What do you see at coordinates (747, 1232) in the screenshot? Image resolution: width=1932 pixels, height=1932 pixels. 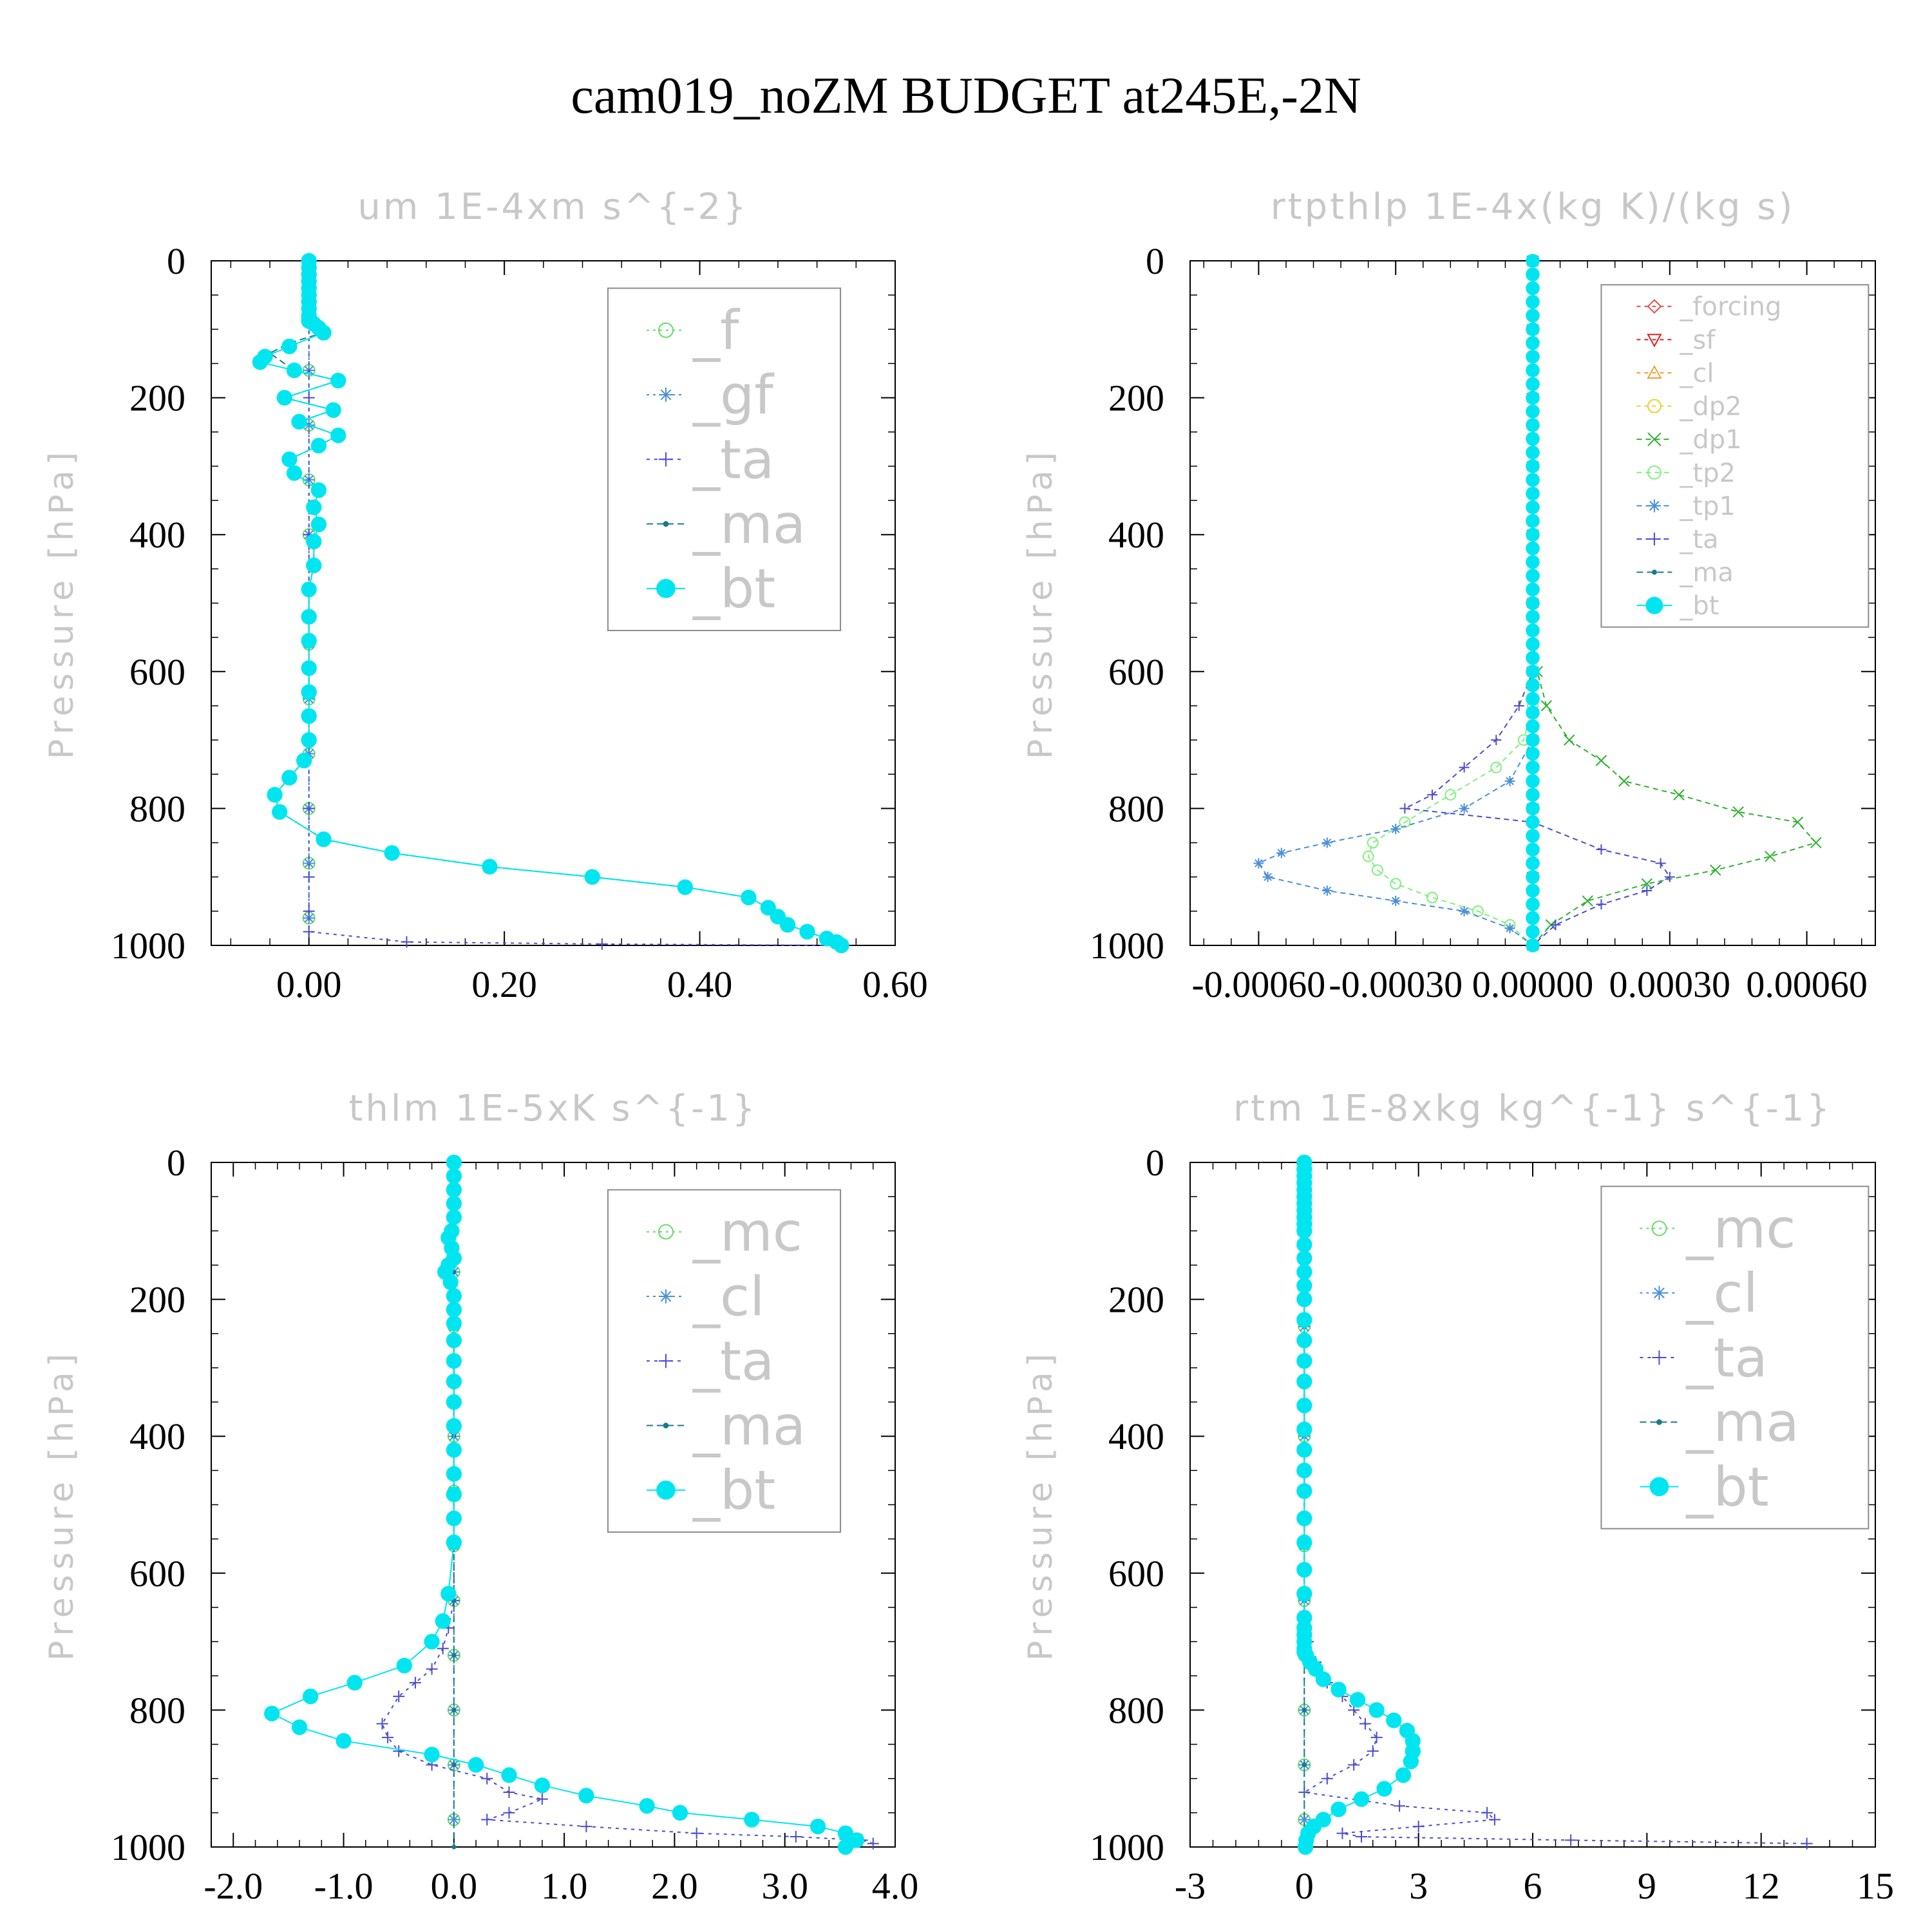 I see `legend-label: _mc` at bounding box center [747, 1232].